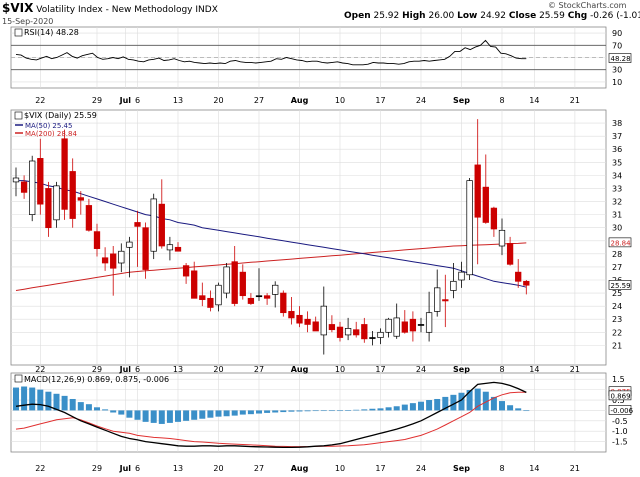 This screenshot has height=477, width=640. I want to click on rsi-tick-70: 70, so click(617, 45).